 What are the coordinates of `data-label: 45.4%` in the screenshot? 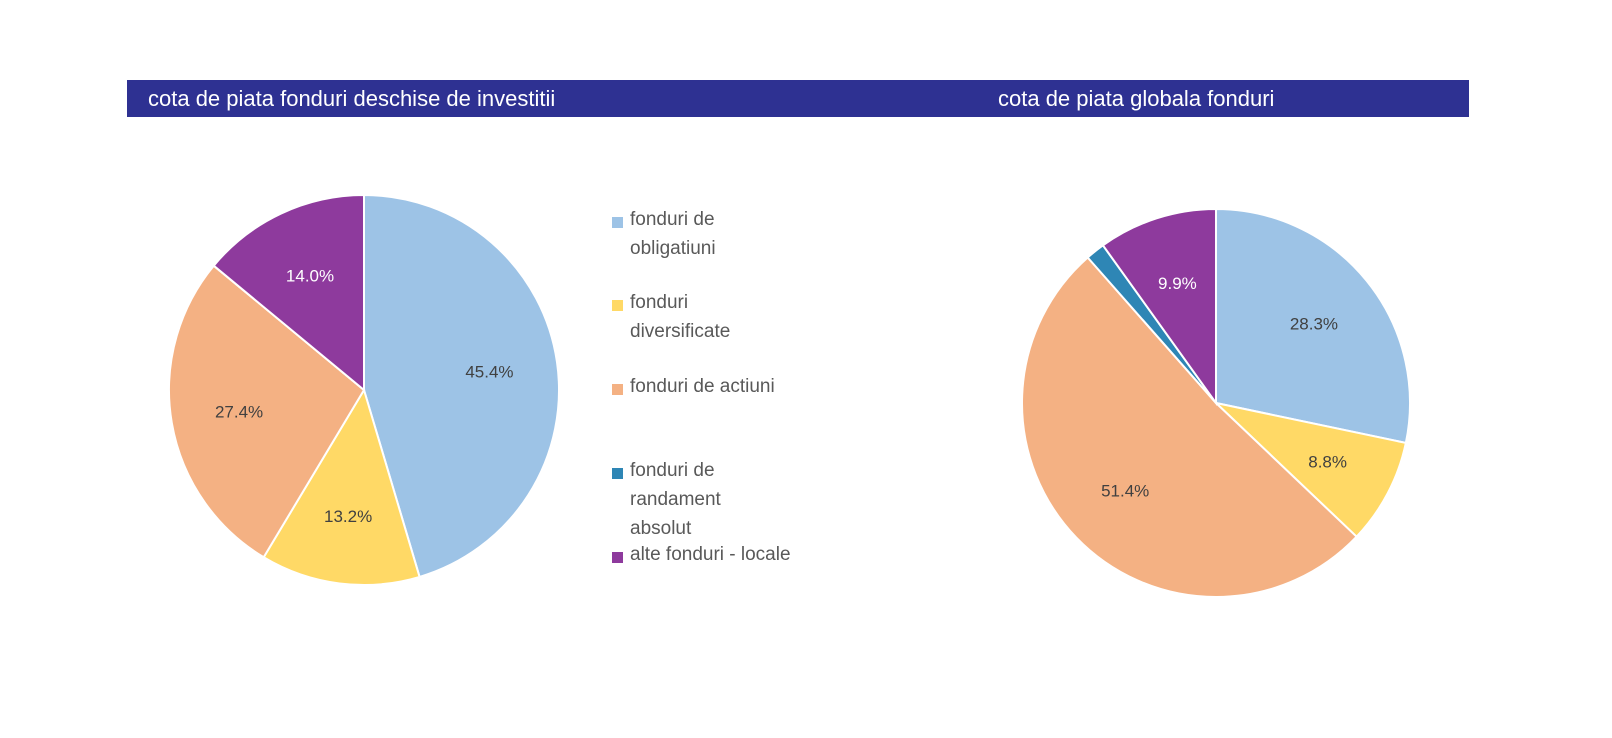 It's located at (489, 372).